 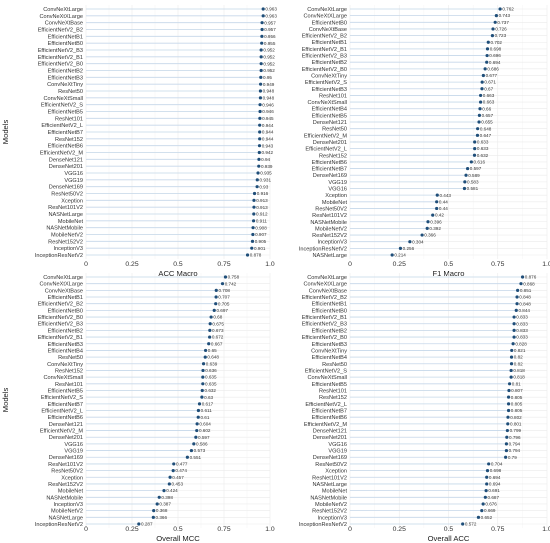 What do you see at coordinates (487, 122) in the screenshot?
I see `data-label: 0.655` at bounding box center [487, 122].